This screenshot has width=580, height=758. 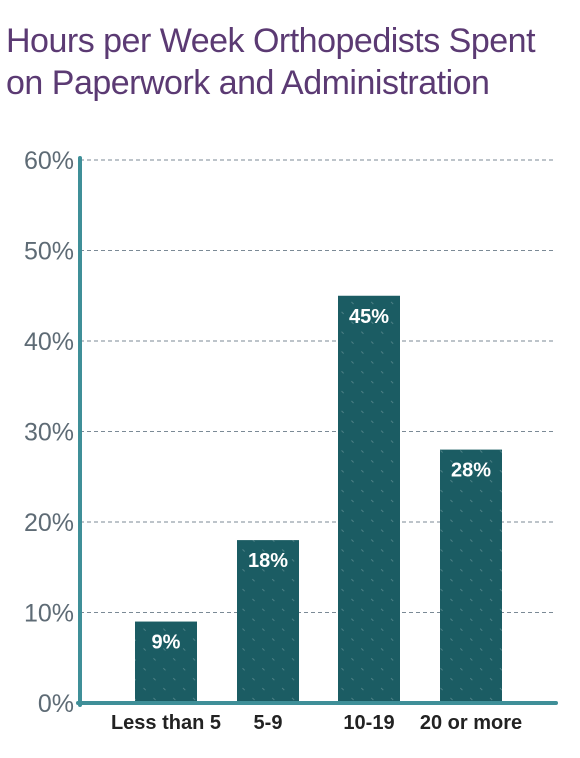 I want to click on y-axis-ticks: 0% 10% 20% 30% 40% 50% 60%, so click(x=49, y=432).